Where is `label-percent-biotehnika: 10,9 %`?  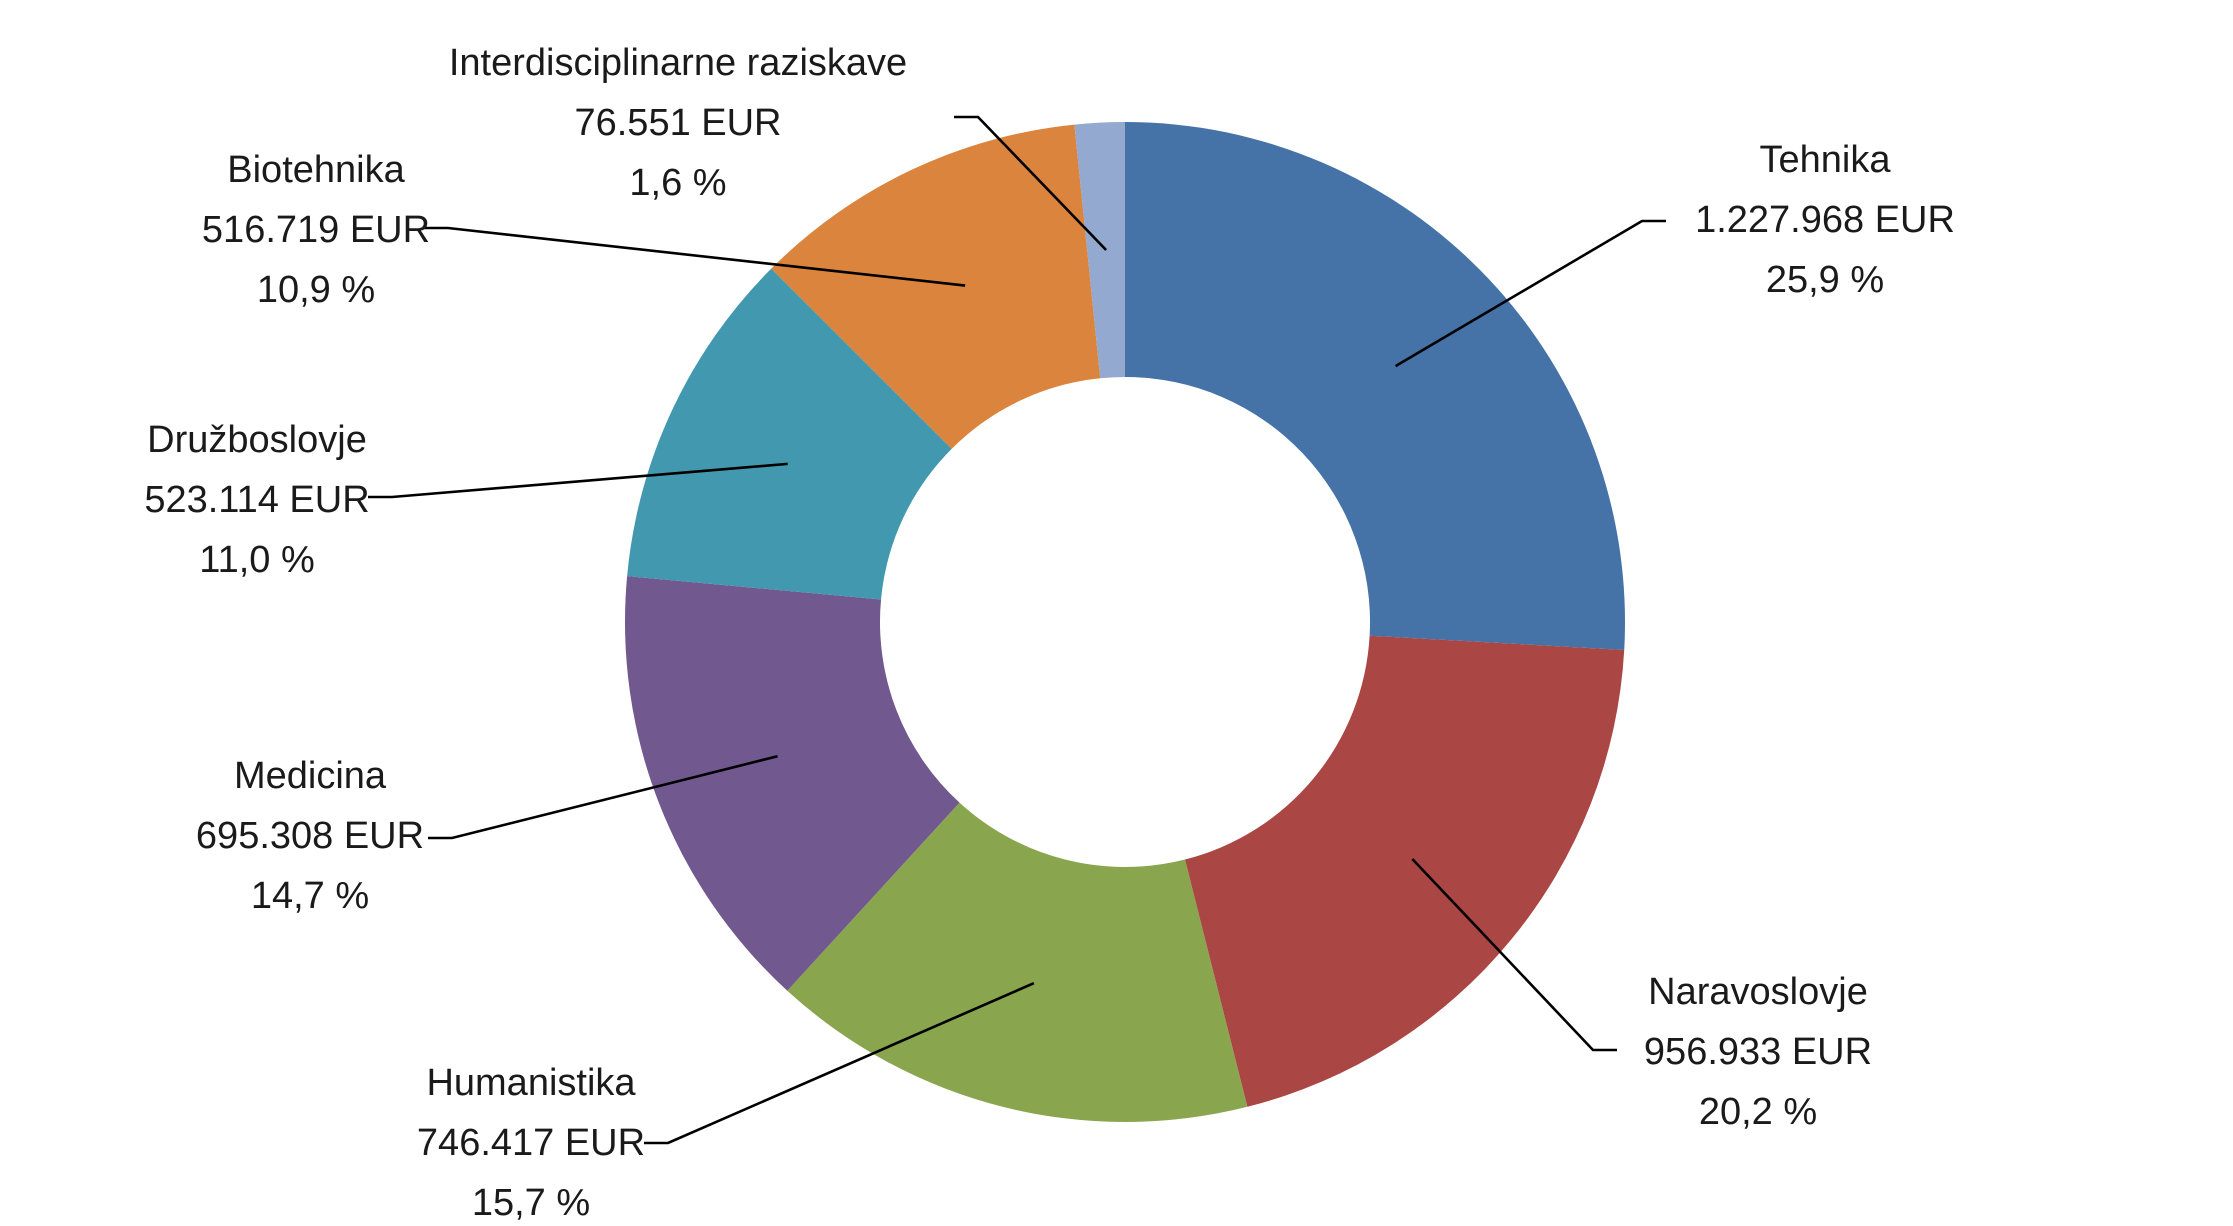
label-percent-biotehnika: 10,9 % is located at coordinates (316, 290).